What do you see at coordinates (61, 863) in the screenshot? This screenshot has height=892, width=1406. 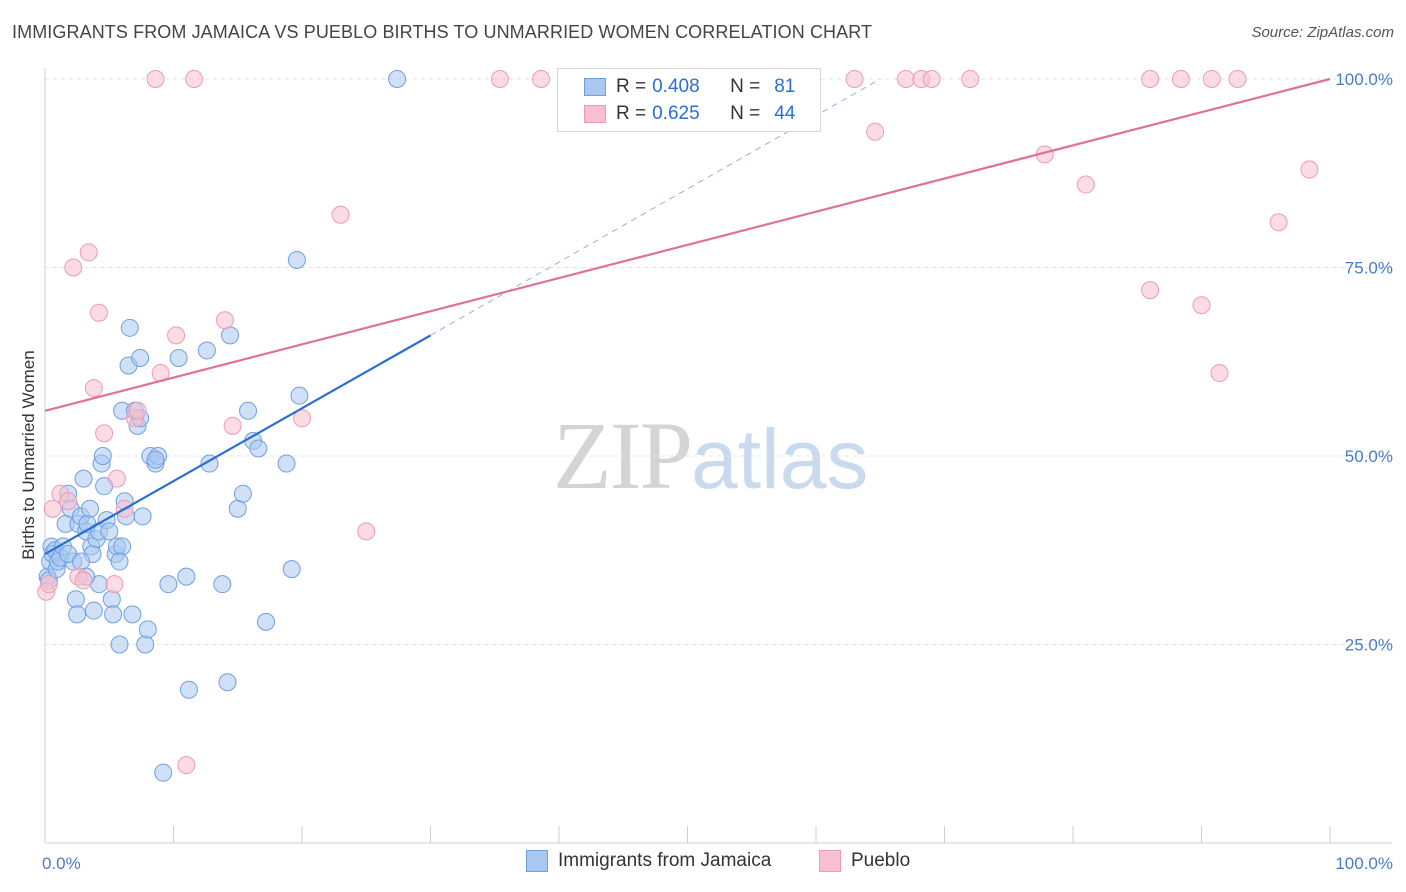 I see `x-tick-label: 0.0%` at bounding box center [61, 863].